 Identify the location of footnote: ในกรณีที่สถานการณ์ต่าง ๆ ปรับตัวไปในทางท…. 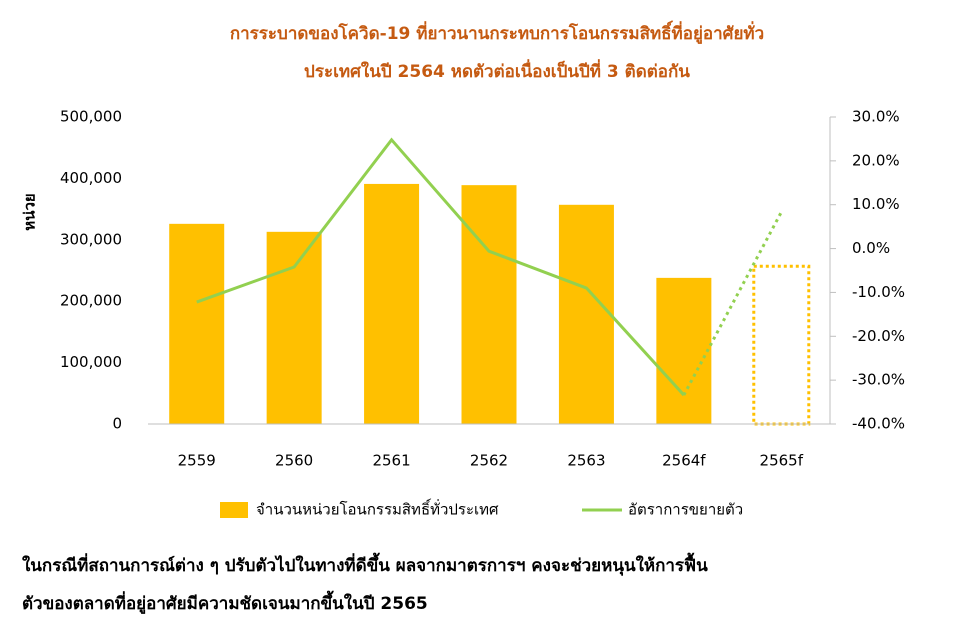
(365, 564).